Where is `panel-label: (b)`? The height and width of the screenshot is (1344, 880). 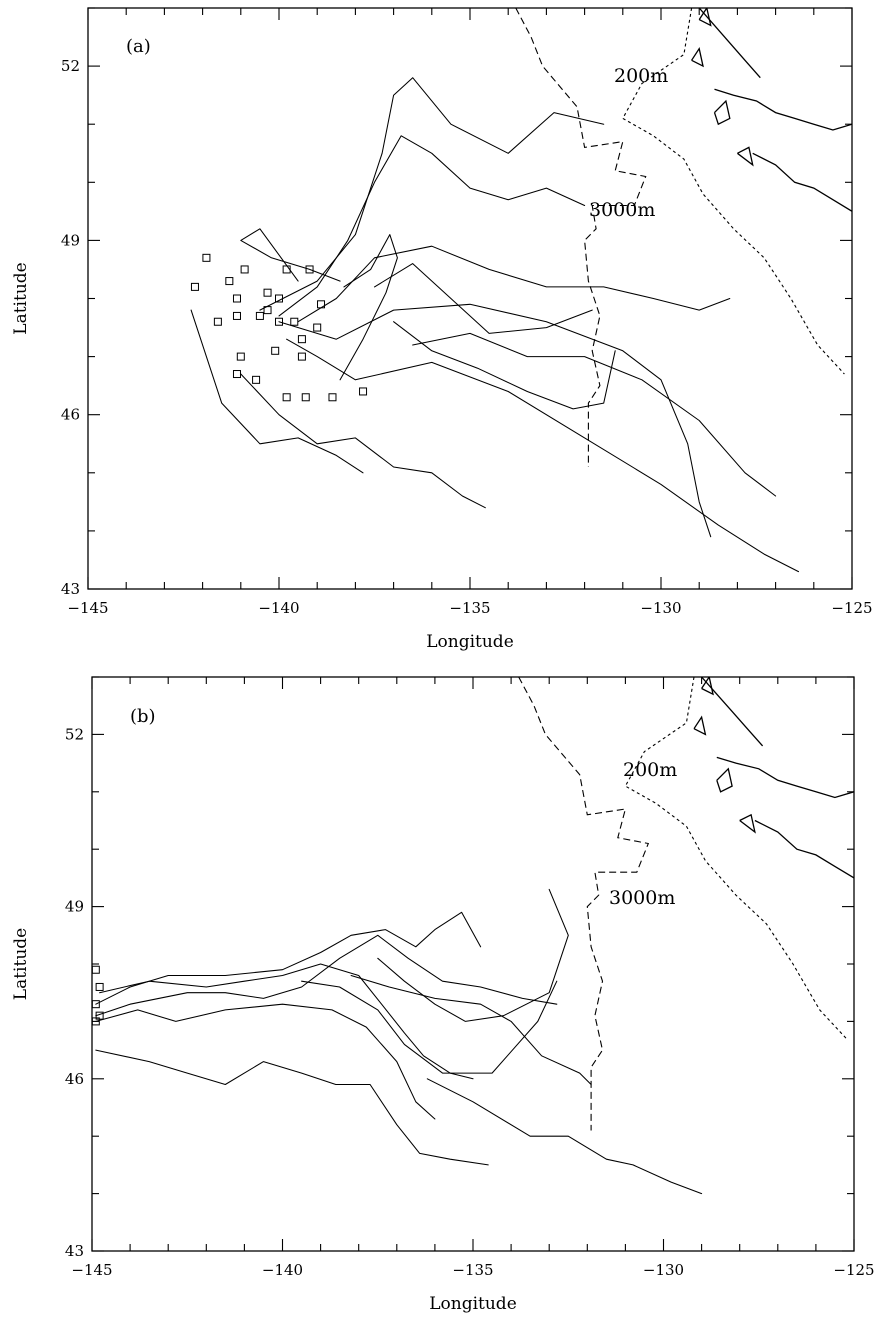 panel-label: (b) is located at coordinates (143, 716).